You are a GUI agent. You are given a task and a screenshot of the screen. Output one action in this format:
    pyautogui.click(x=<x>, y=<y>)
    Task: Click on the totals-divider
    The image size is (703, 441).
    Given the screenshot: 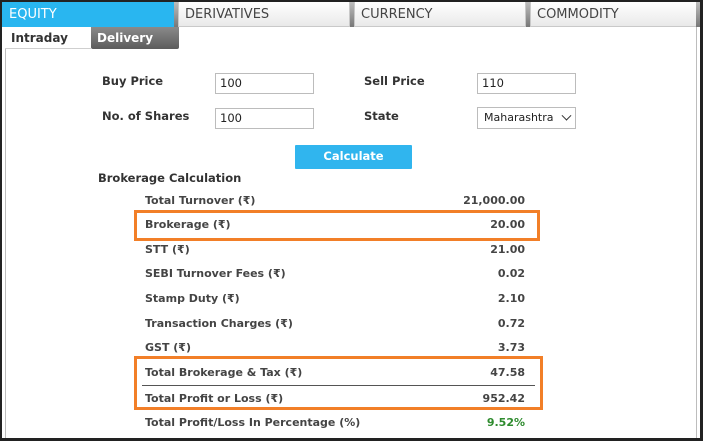 What is the action you would take?
    pyautogui.click(x=338, y=385)
    